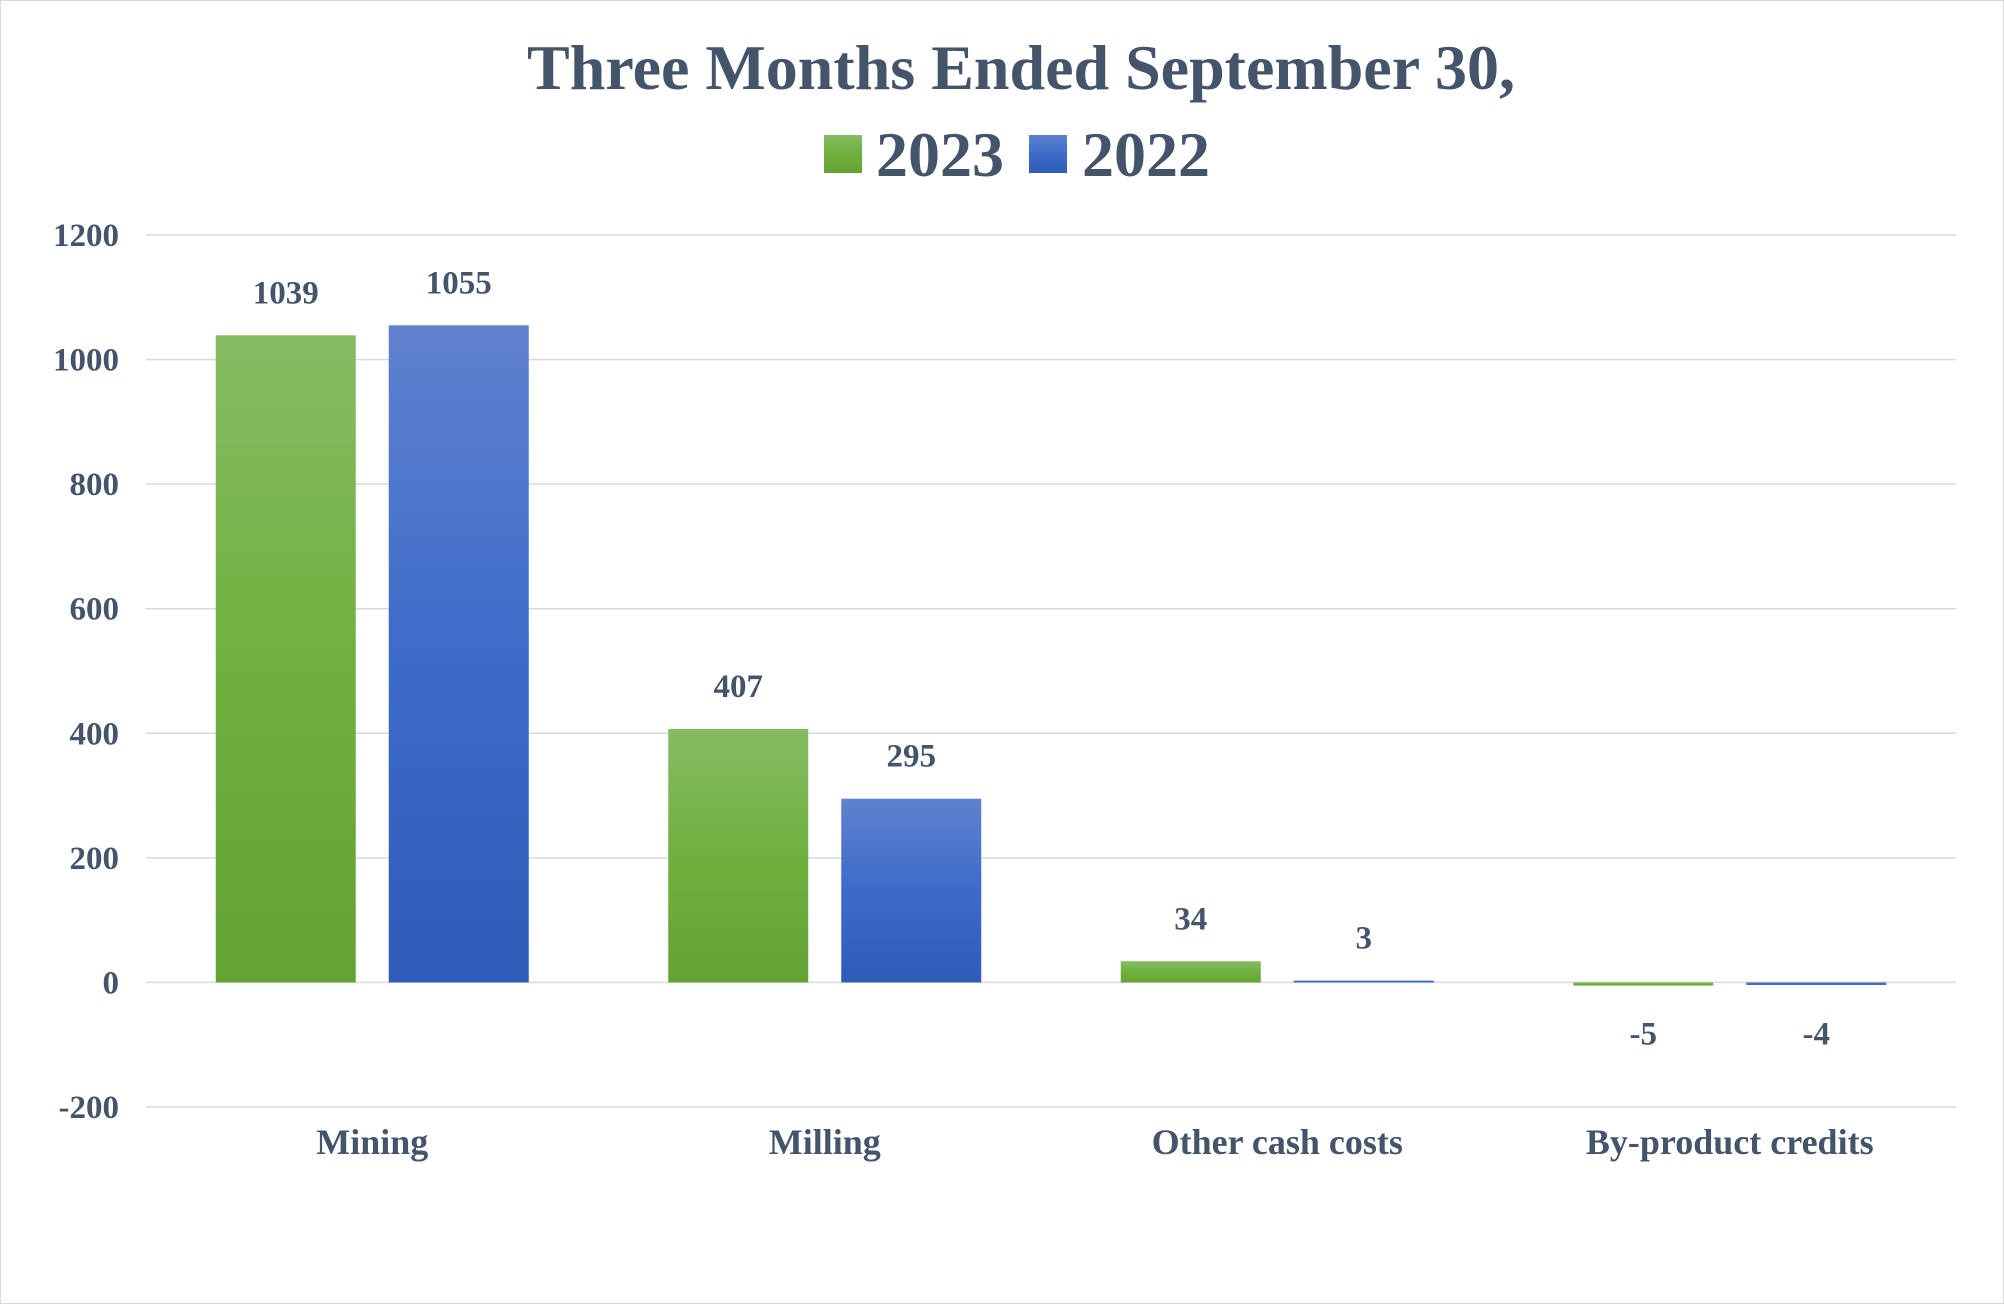  Describe the element at coordinates (1277, 1142) in the screenshot. I see `x-category-label: Other cash costs` at that location.